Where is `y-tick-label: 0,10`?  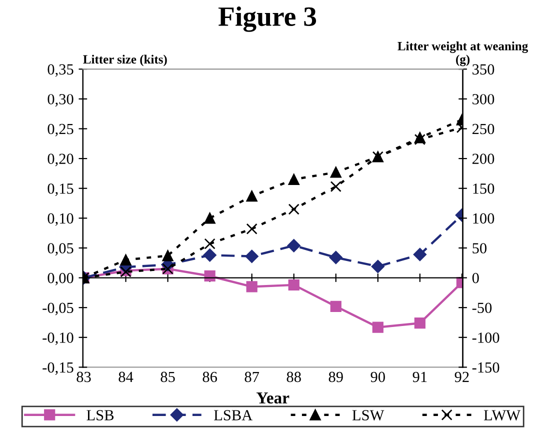
y-tick-label: 0,10 is located at coordinates (61, 219).